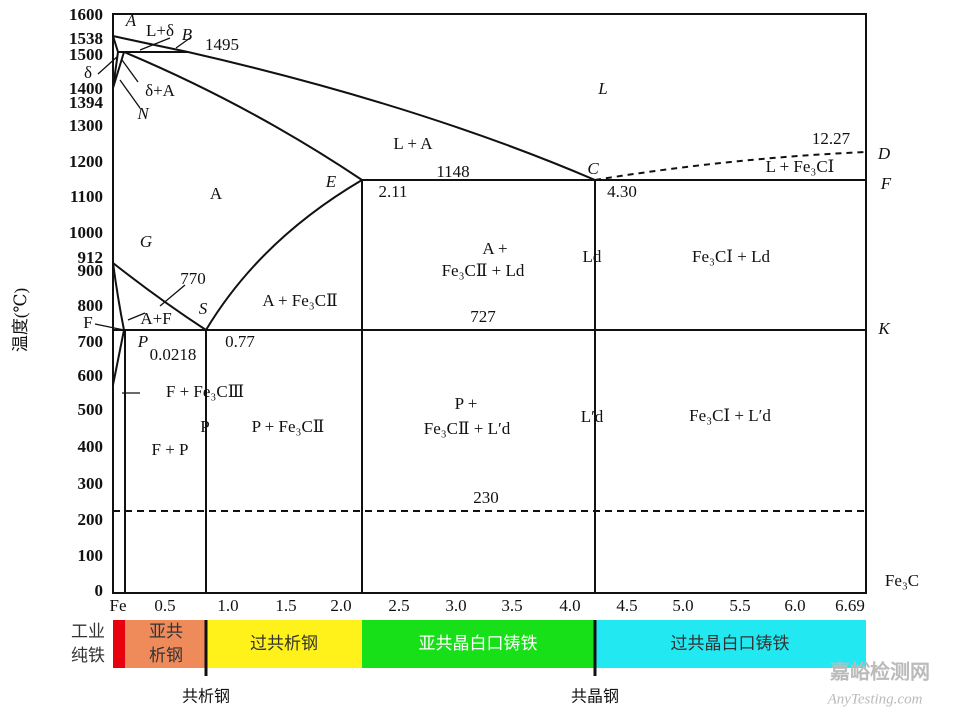  I want to click on y-tick-label: 900, so click(91, 270).